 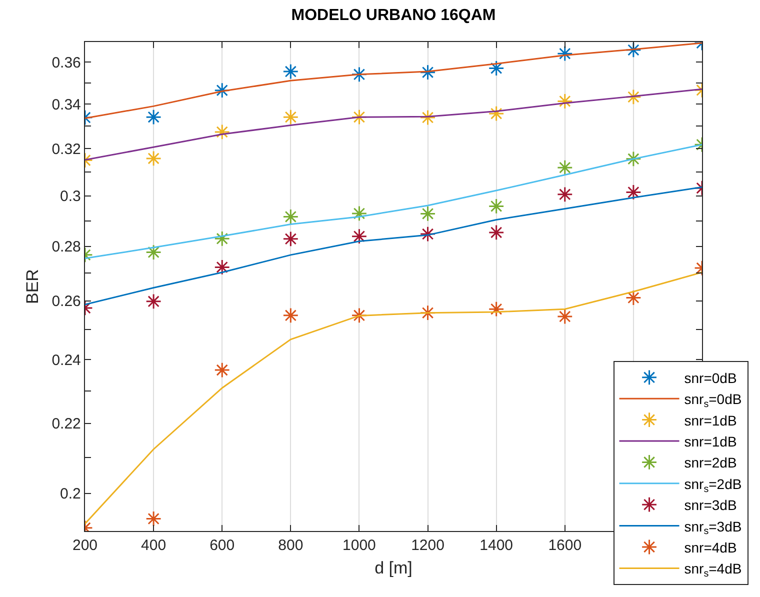 I want to click on x-tick-label: 1600, so click(x=565, y=545).